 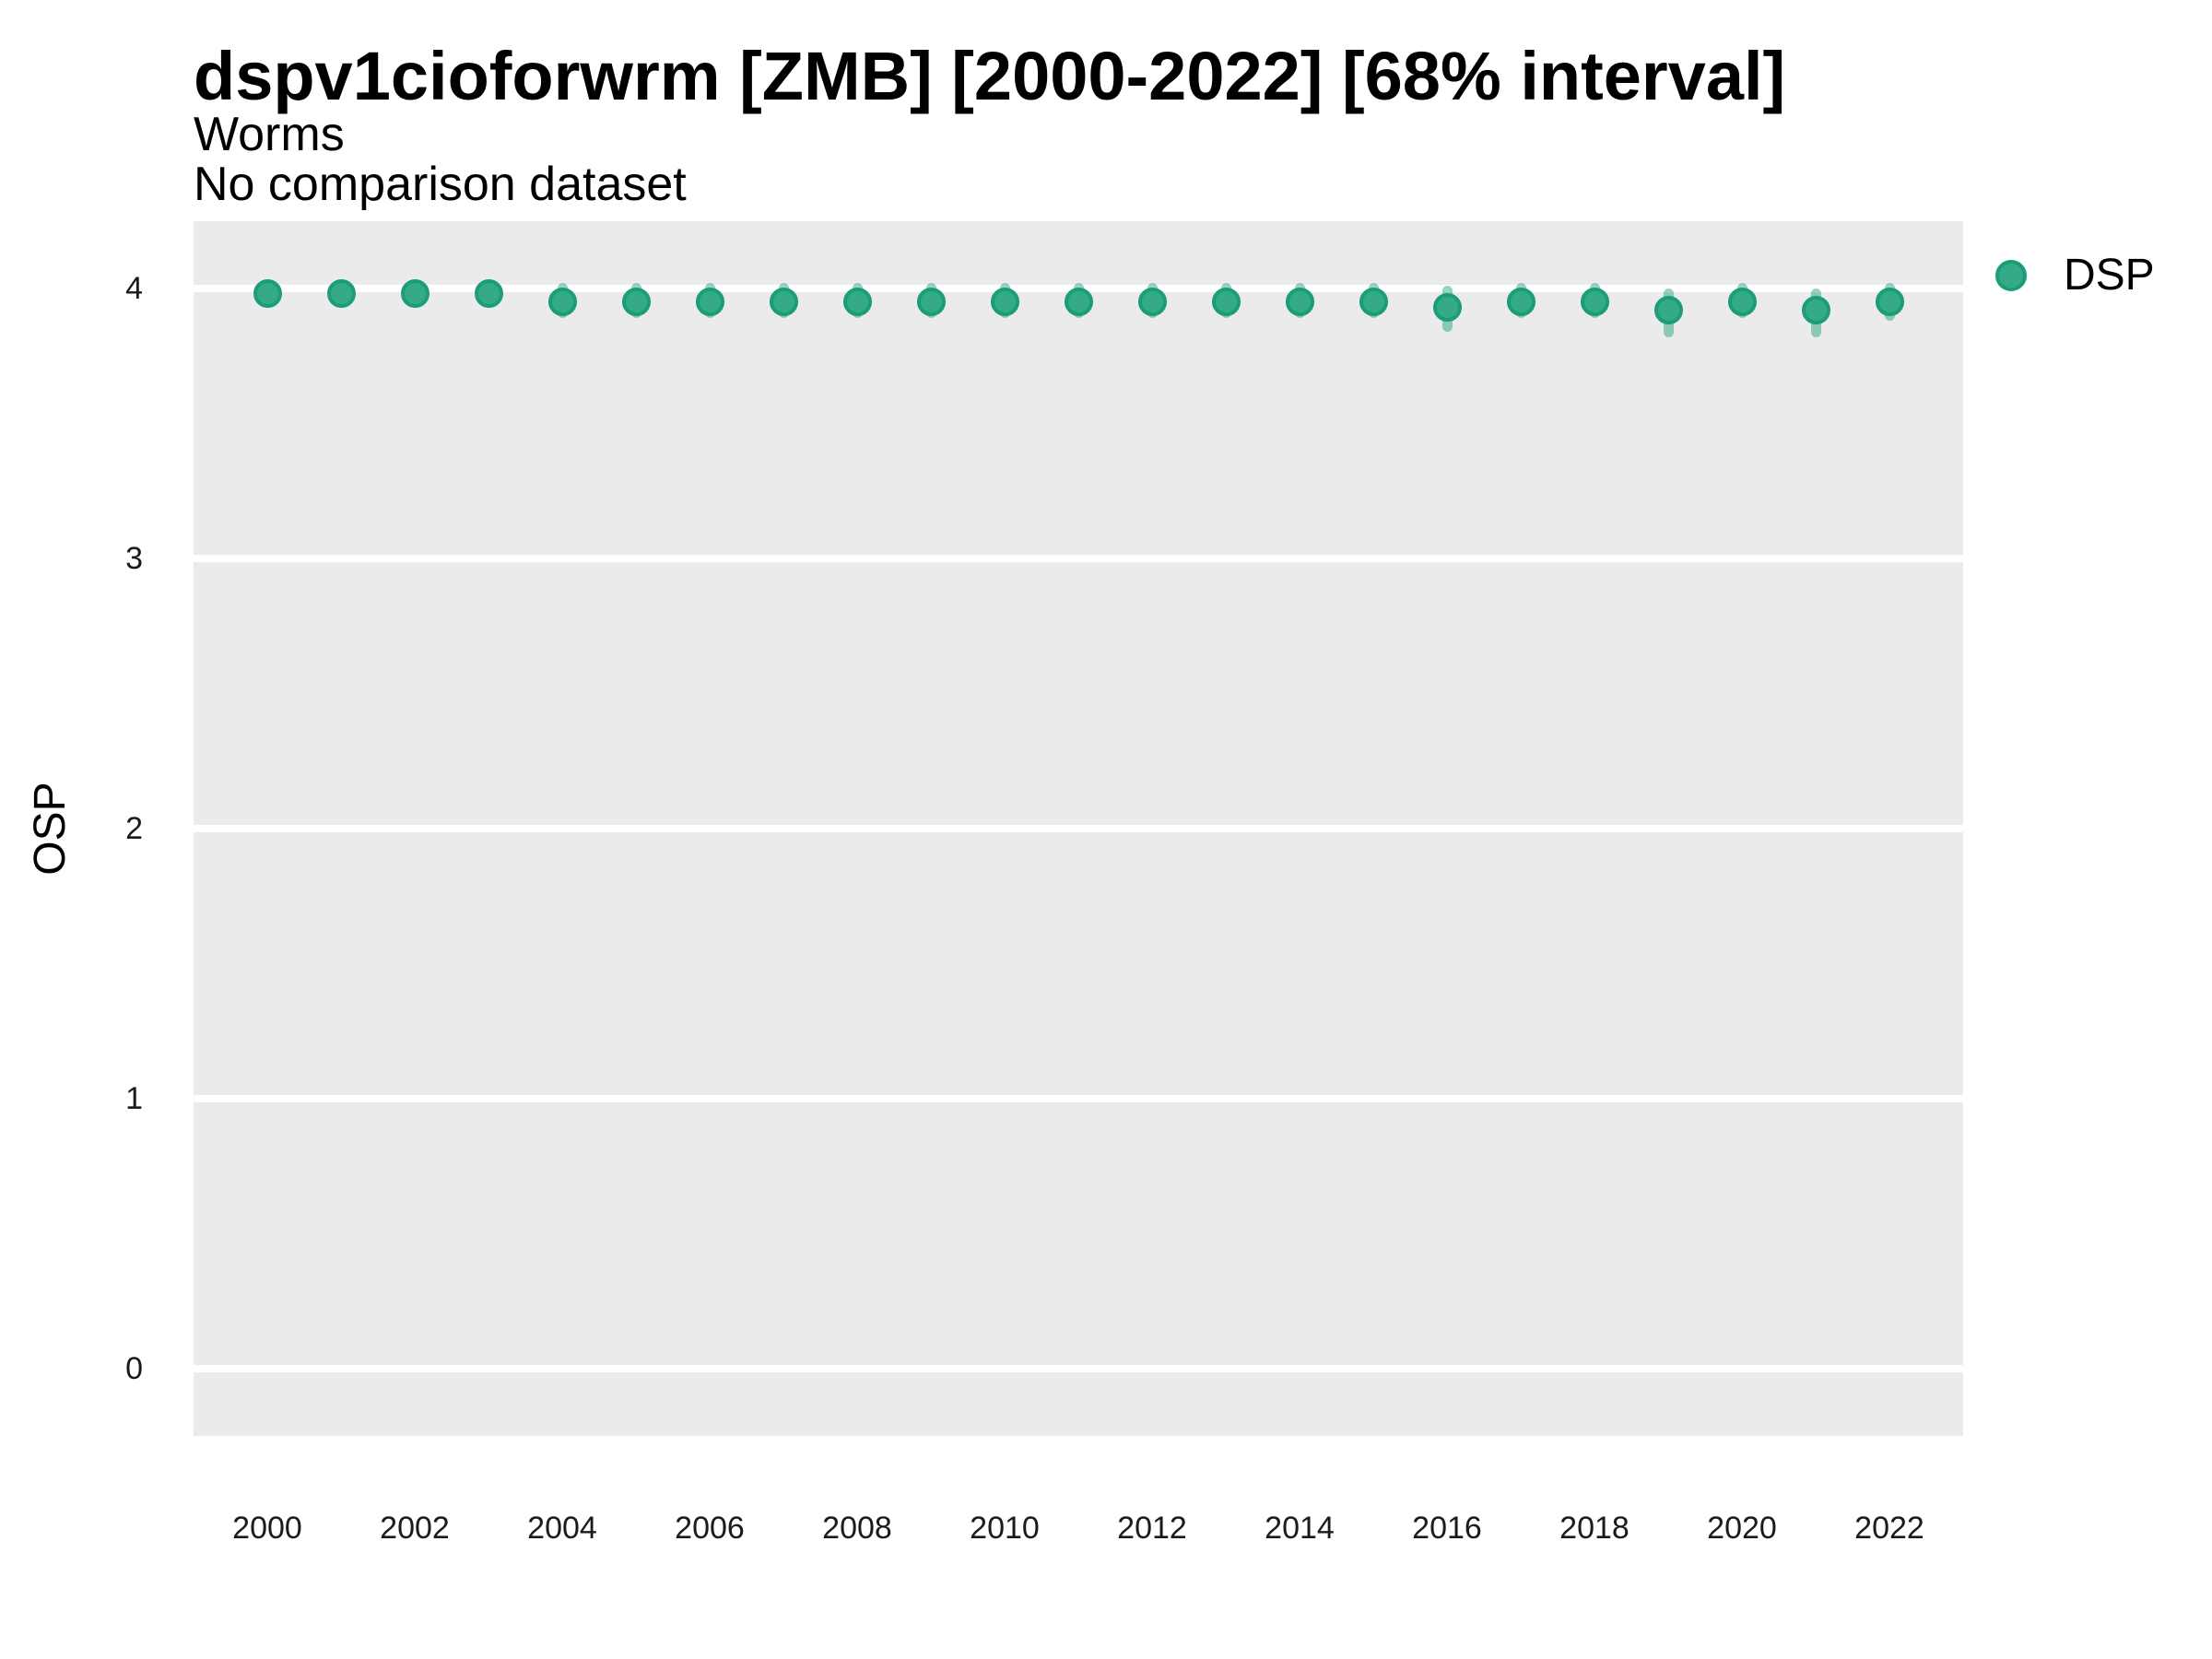 What do you see at coordinates (1447, 307) in the screenshot?
I see `data-point-2016` at bounding box center [1447, 307].